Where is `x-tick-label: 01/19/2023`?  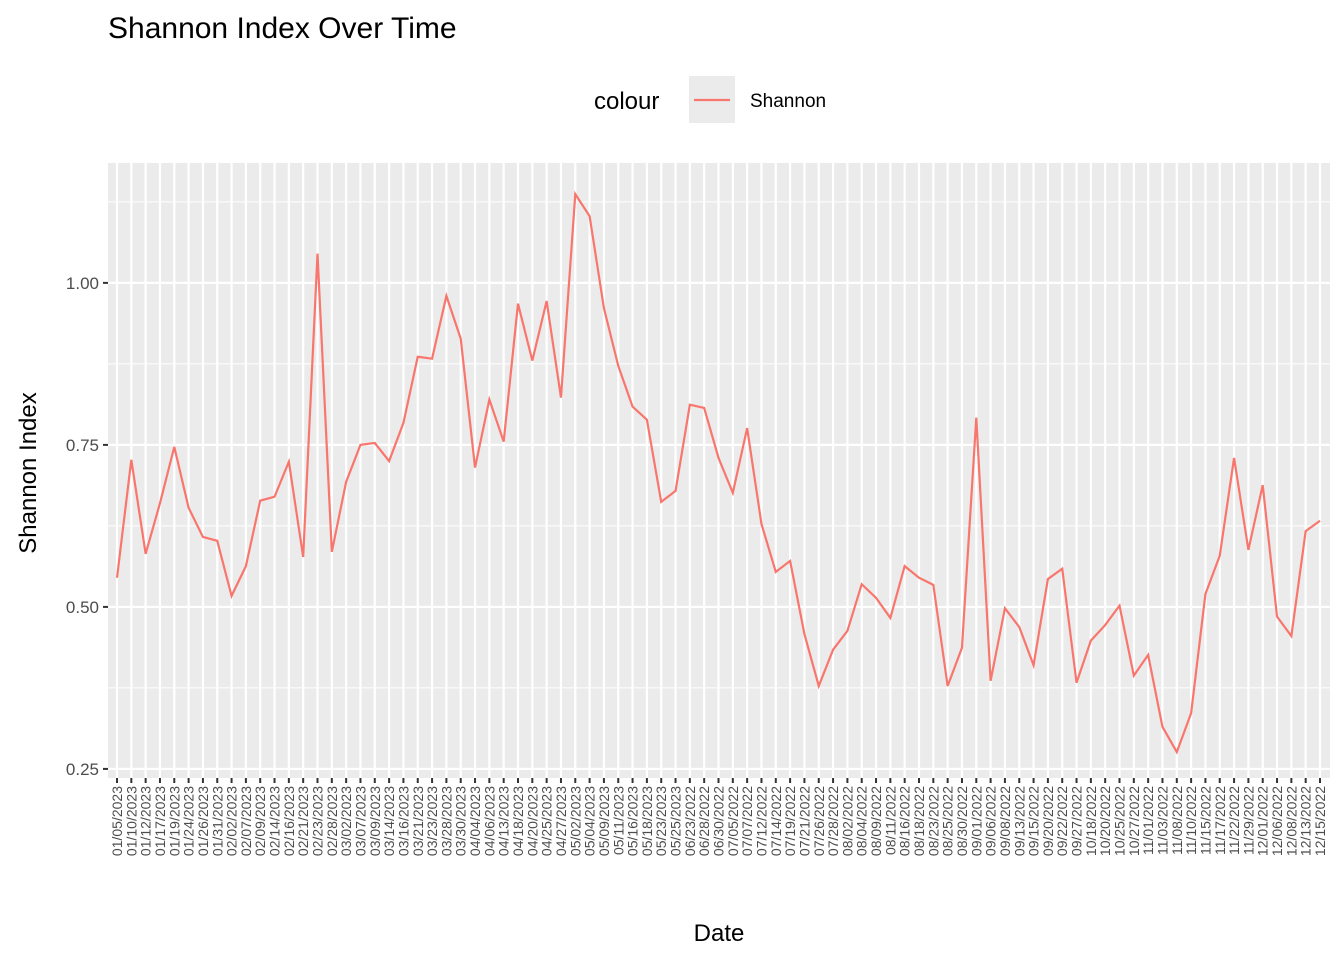
x-tick-label: 01/19/2023 is located at coordinates (174, 821).